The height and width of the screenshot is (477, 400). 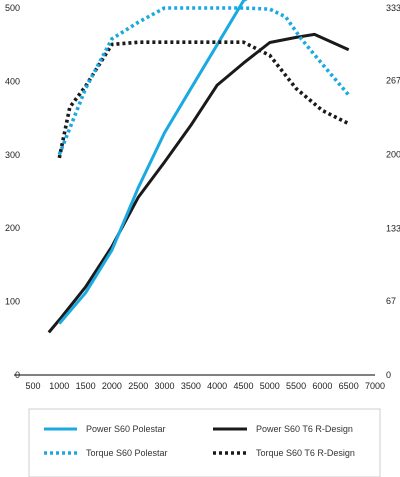 I want to click on x-tick-label: 500, so click(x=32, y=386).